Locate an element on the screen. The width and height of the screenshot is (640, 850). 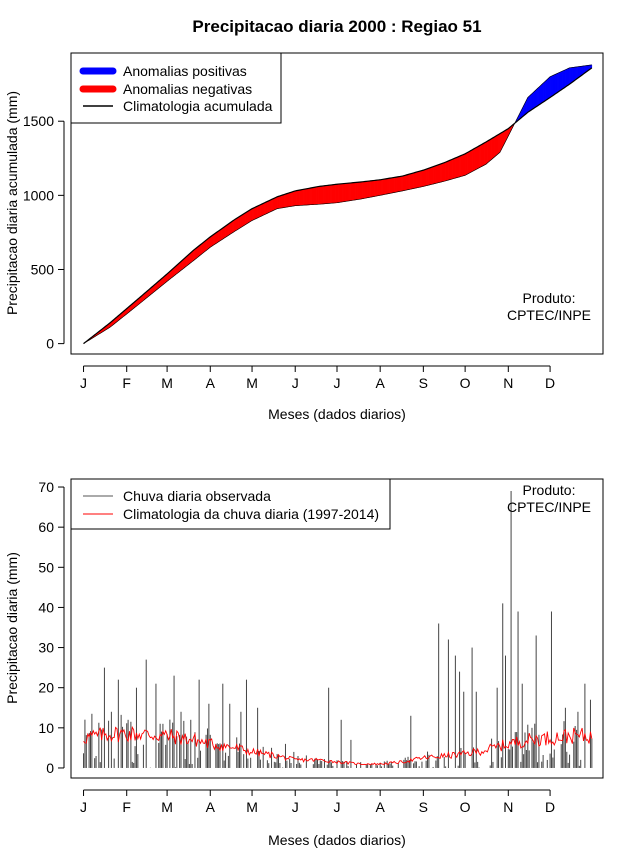
top-y-tick-label: 0 is located at coordinates (50, 344).